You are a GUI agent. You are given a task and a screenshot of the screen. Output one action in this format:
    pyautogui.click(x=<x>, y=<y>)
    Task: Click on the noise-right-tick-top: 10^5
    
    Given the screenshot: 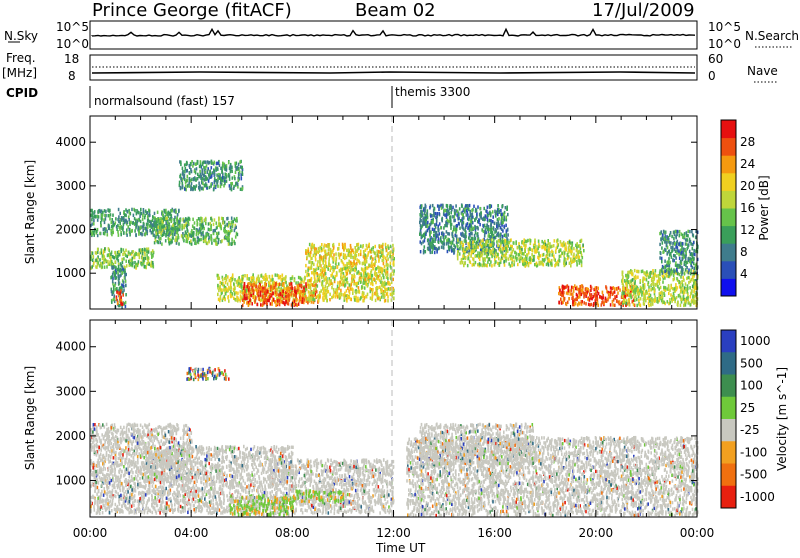 What is the action you would take?
    pyautogui.click(x=724, y=27)
    